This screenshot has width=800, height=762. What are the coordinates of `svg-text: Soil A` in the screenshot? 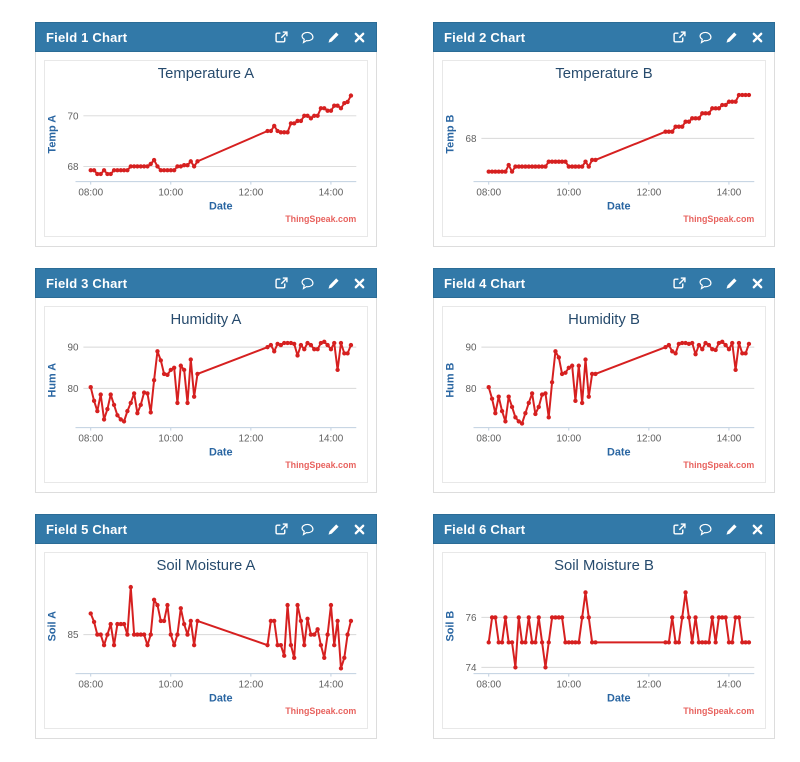 It's located at (53, 626).